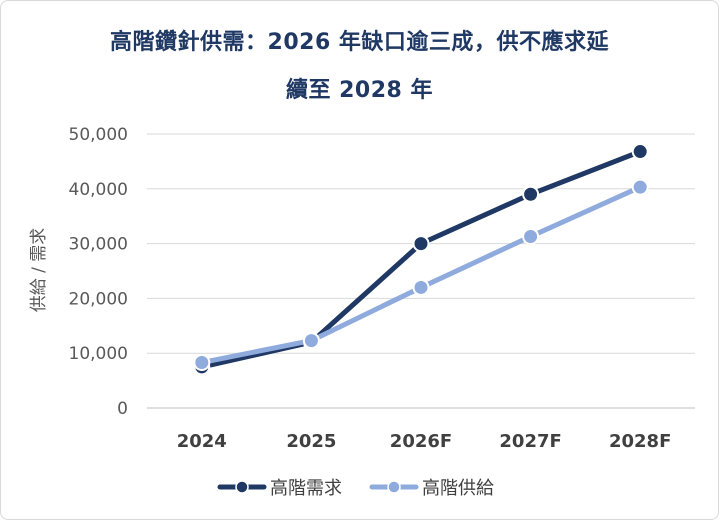 The height and width of the screenshot is (520, 719). Describe the element at coordinates (359, 42) in the screenshot. I see `chart-title: 高階鑽針供需：2026 年缺口逾三成，供不應求延` at that location.